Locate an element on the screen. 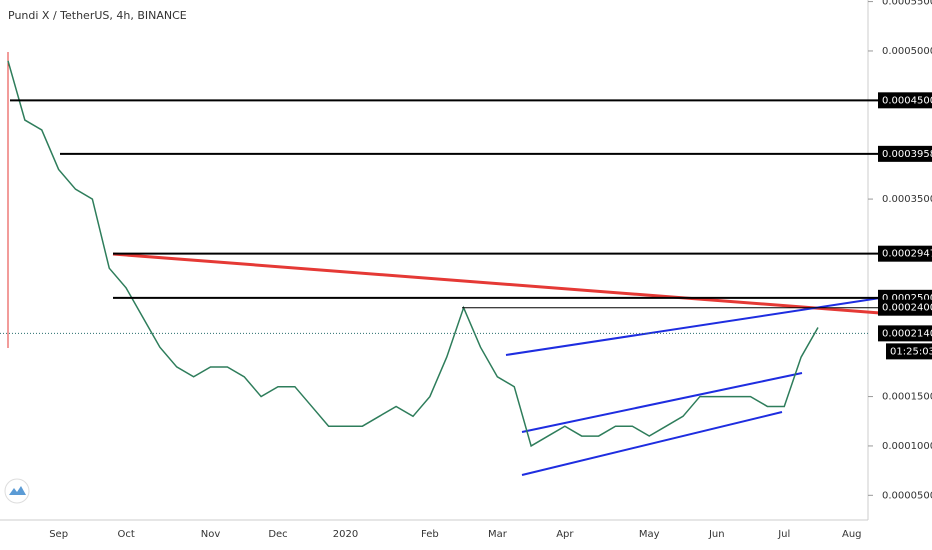 This screenshot has width=932, height=550. x-tick-label: Jul is located at coordinates (783, 534).